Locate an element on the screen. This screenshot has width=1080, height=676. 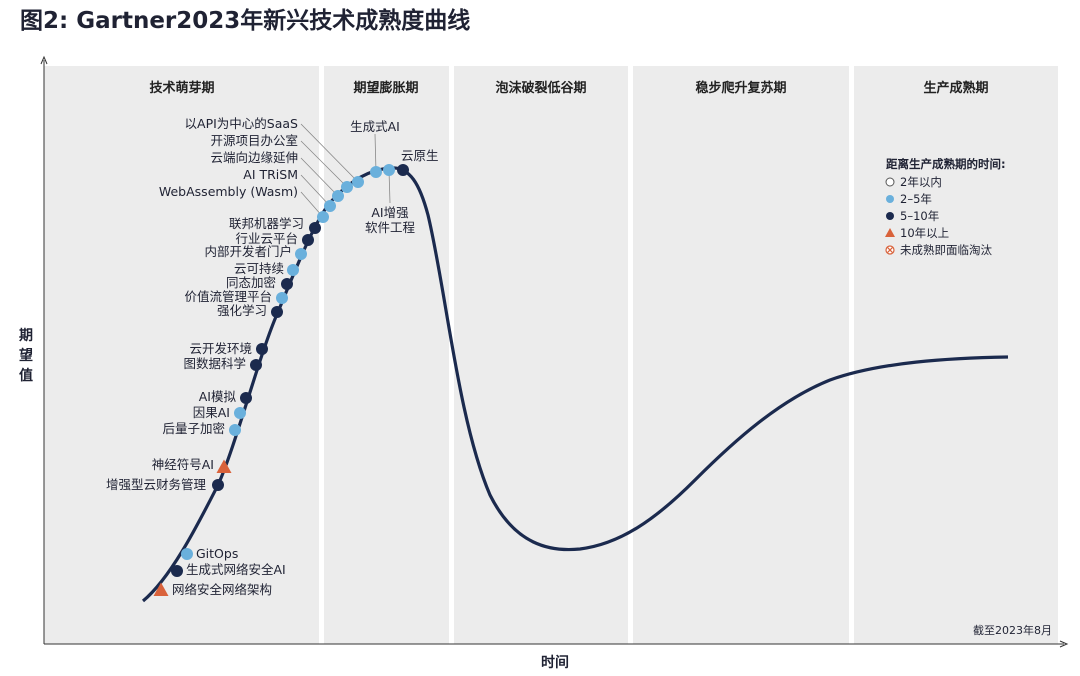
tech-label: WebAssembly (Wasm) is located at coordinates (228, 191).